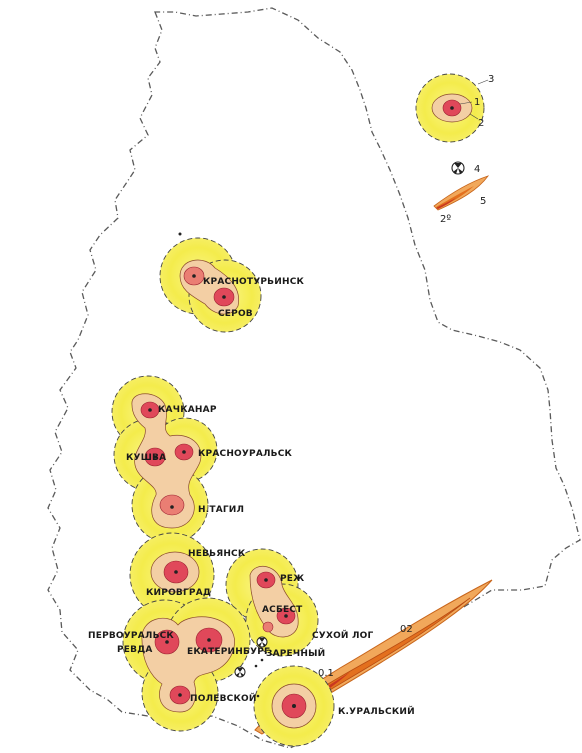 This screenshot has width=582, height=753. Describe the element at coordinates (217, 554) in the screenshot. I see `label-nevyansk: НЕВЬЯНСК` at that location.